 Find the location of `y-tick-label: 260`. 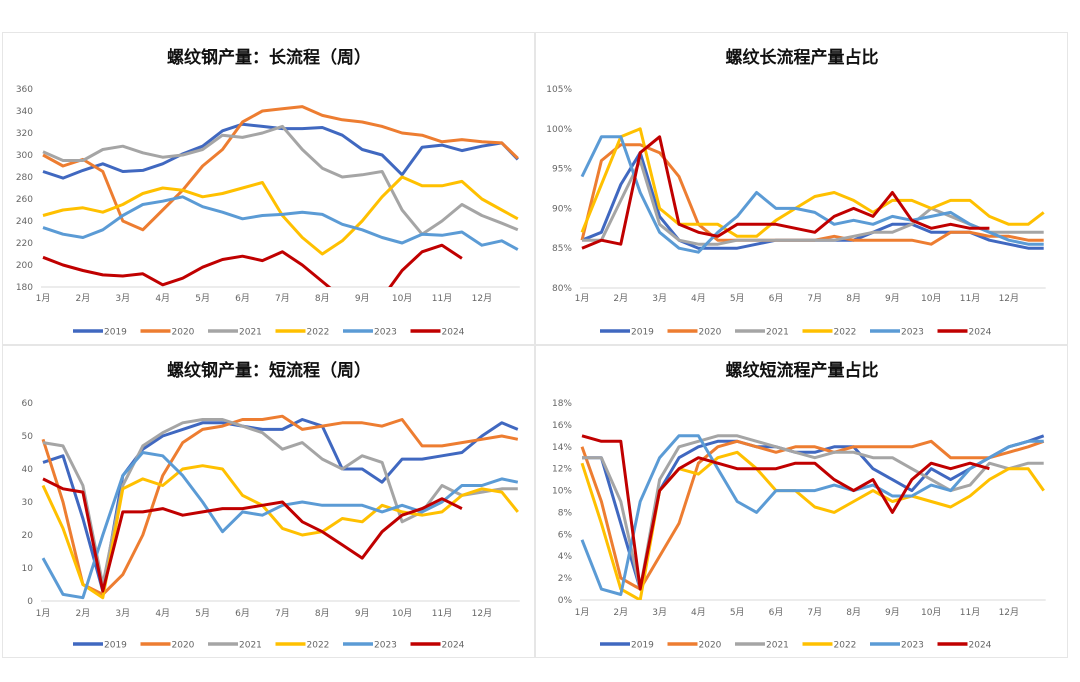

y-tick-label: 260 is located at coordinates (24, 200).